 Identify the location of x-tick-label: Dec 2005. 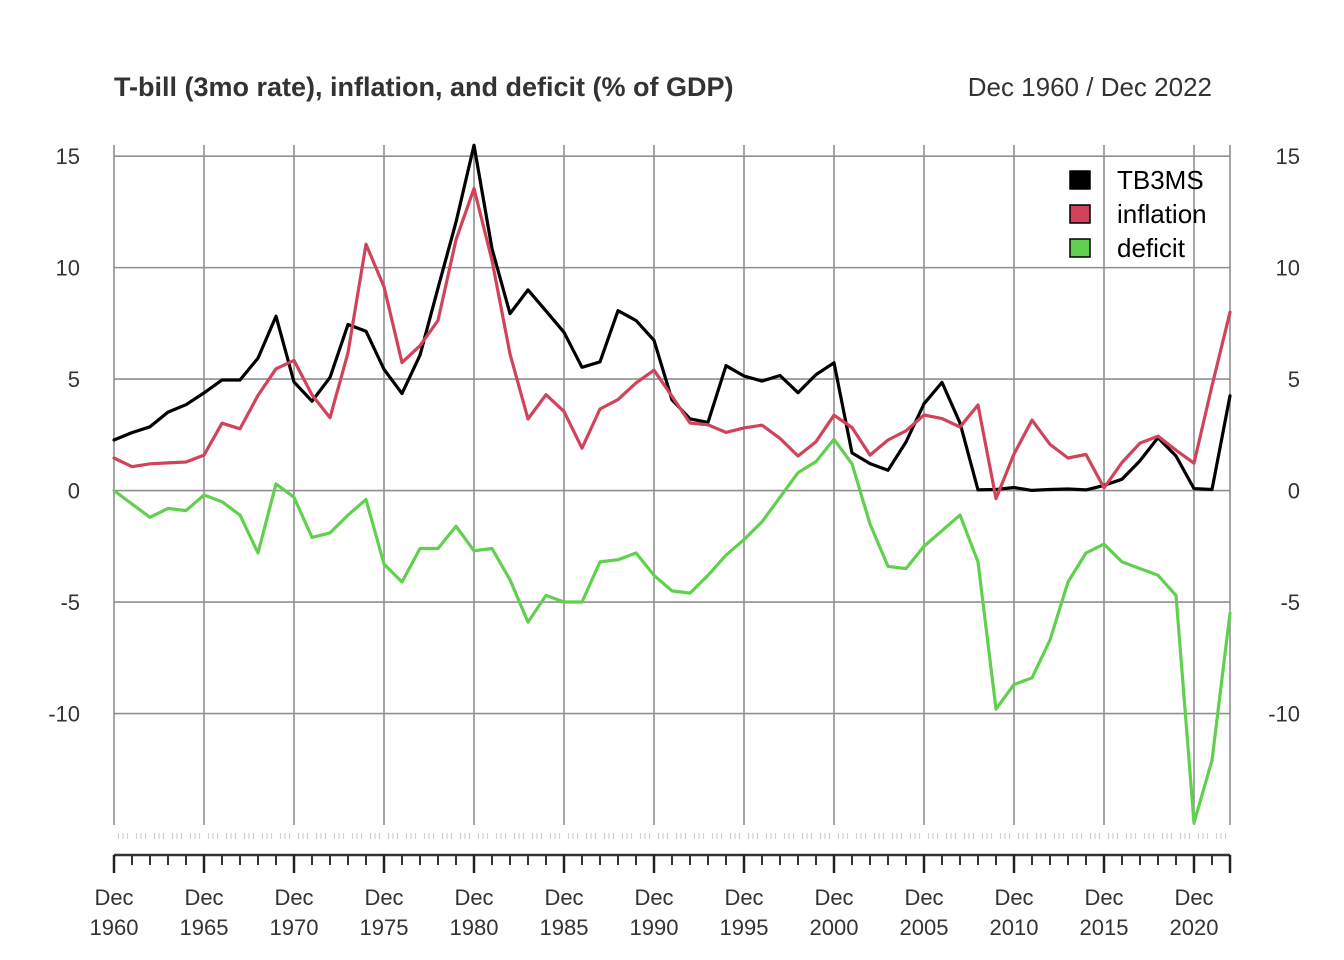
(924, 912).